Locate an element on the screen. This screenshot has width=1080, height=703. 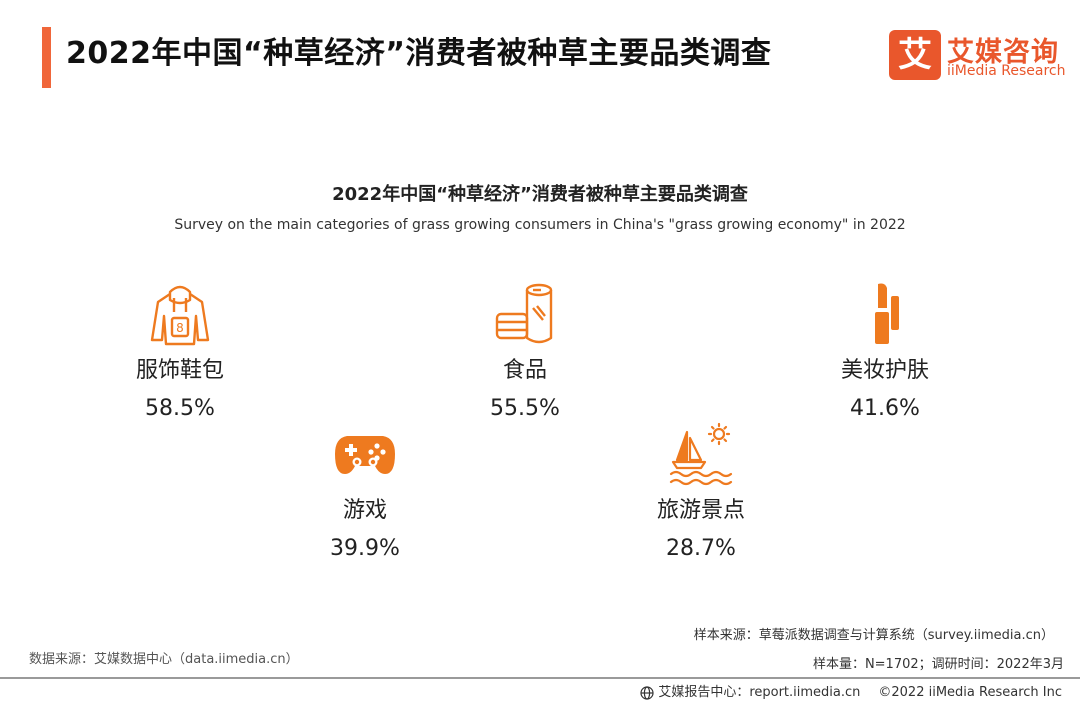
category-value: 58.5% is located at coordinates (180, 408).